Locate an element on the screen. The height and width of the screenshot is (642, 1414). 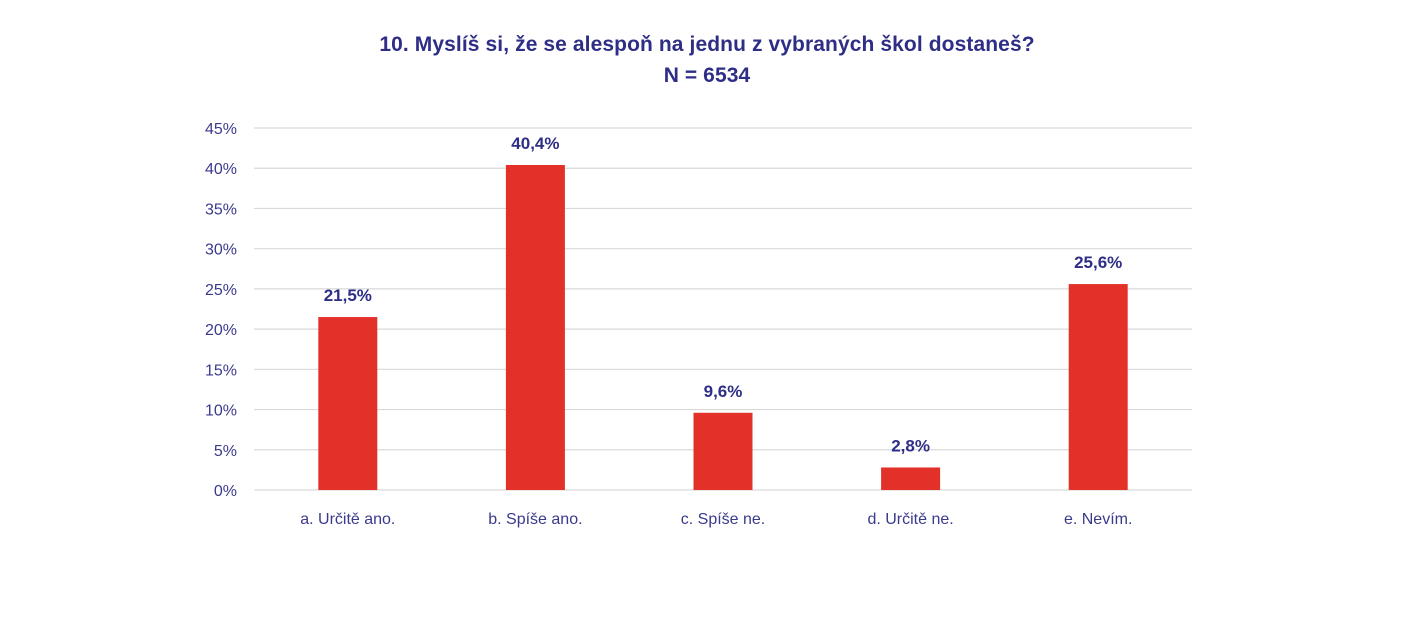
chart-subtitle: N = 6534 is located at coordinates (707, 75).